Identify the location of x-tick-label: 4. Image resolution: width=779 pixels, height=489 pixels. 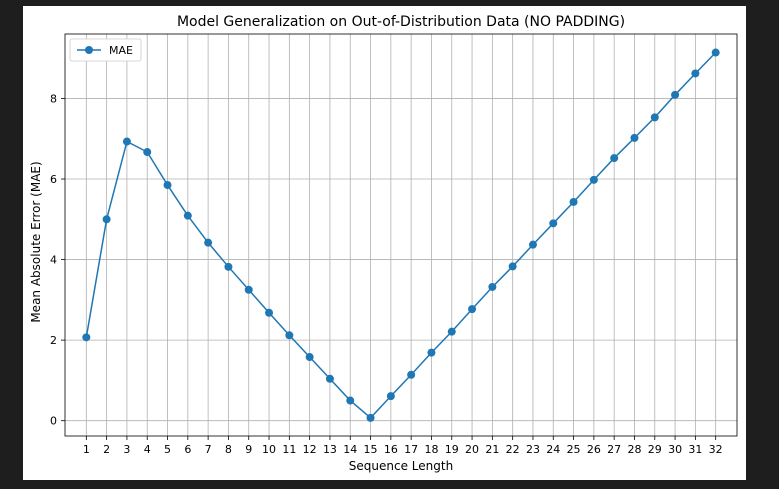
(147, 449).